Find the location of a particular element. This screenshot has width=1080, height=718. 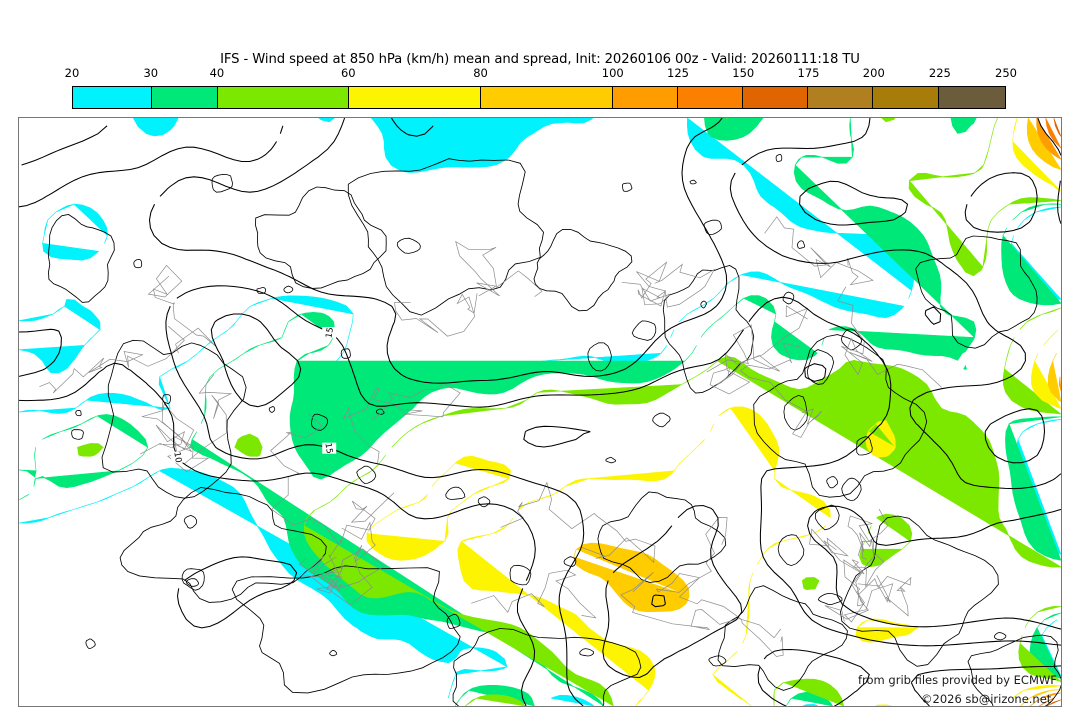

colorbar: 20 30 40 60 80 100 125 150 175 200 225 250 is located at coordinates (541, 88).